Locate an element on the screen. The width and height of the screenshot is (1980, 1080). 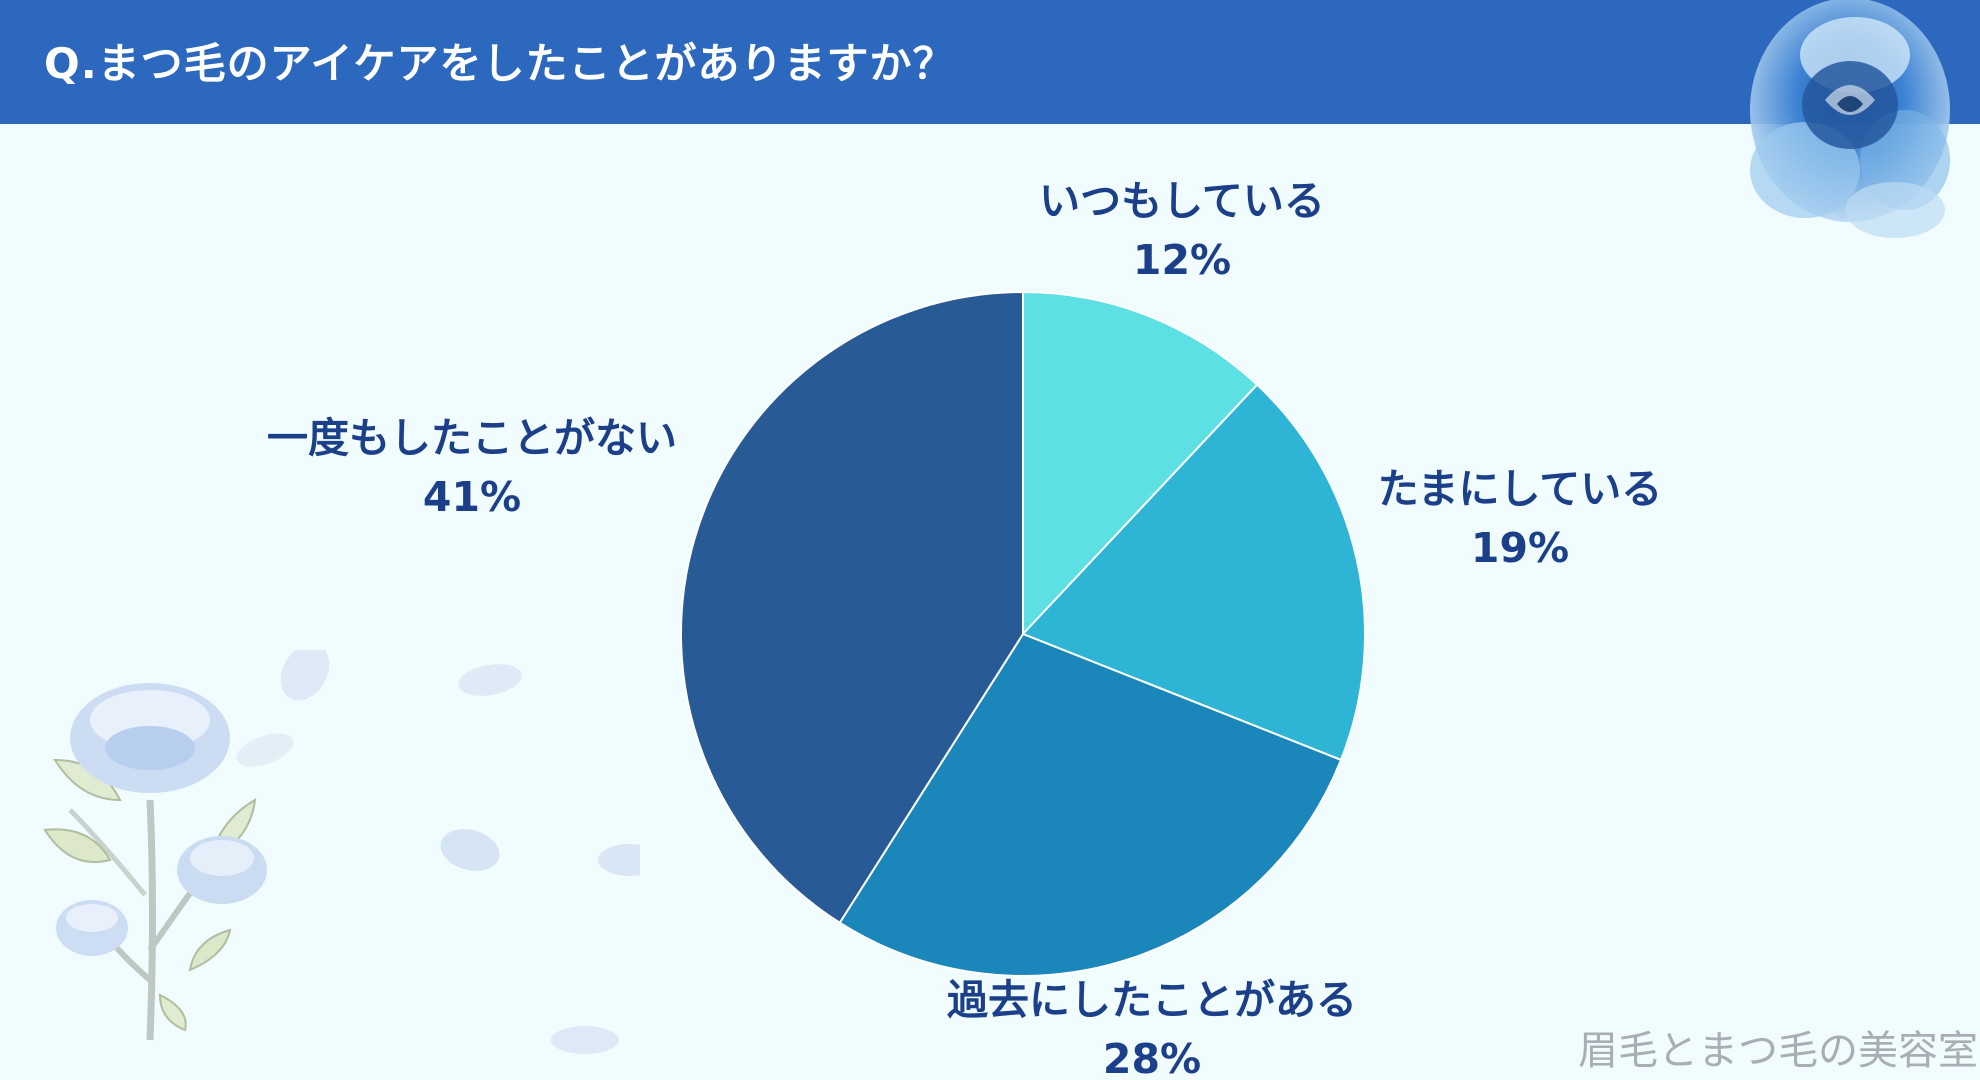
watermark: 眉毛とまつ毛の美容室 is located at coordinates (1778, 1051).